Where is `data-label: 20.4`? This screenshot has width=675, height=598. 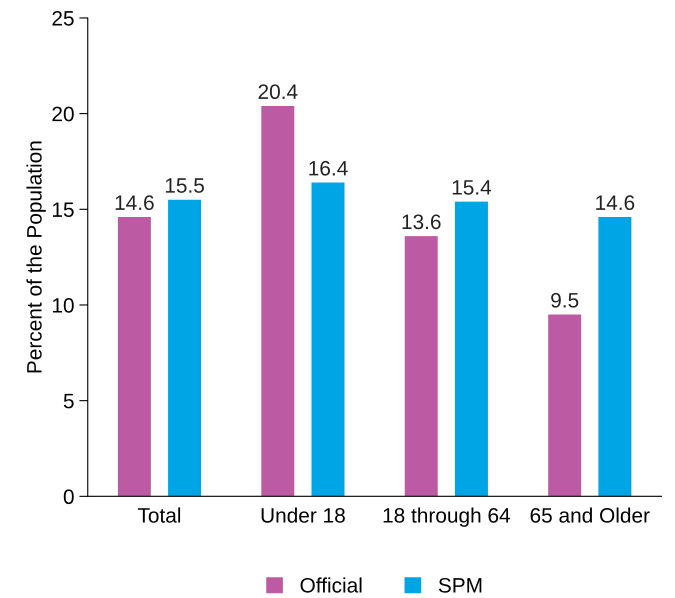 data-label: 20.4 is located at coordinates (278, 92).